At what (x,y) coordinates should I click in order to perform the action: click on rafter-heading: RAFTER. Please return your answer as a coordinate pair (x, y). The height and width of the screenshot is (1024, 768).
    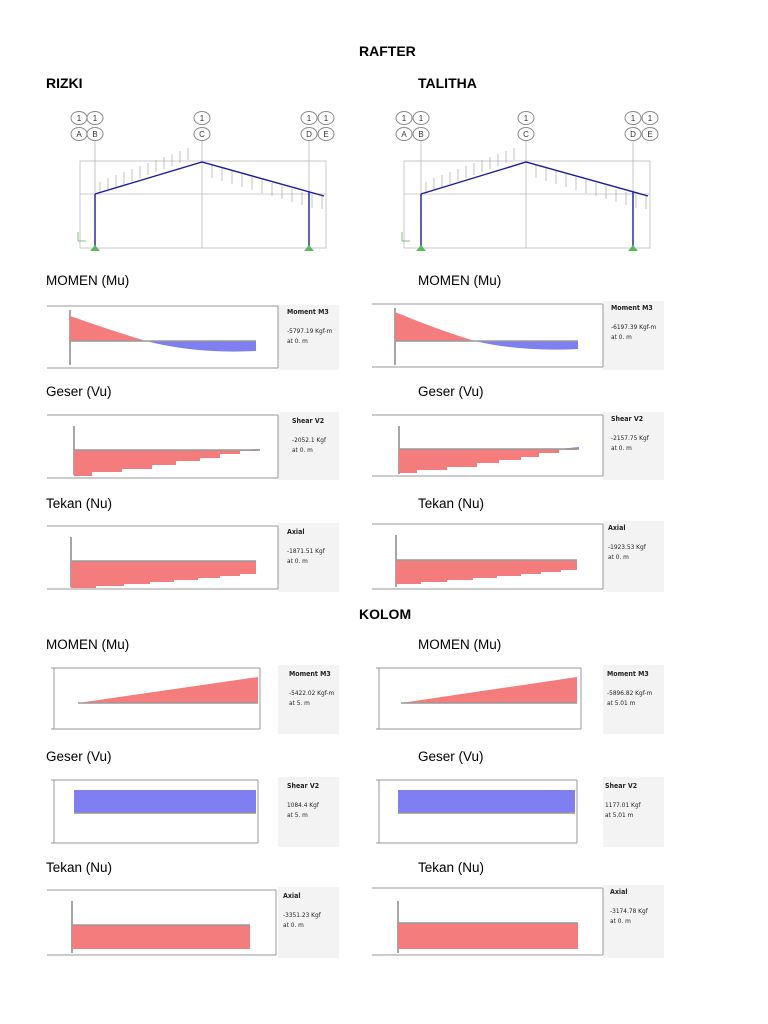
    Looking at the image, I should click on (387, 51).